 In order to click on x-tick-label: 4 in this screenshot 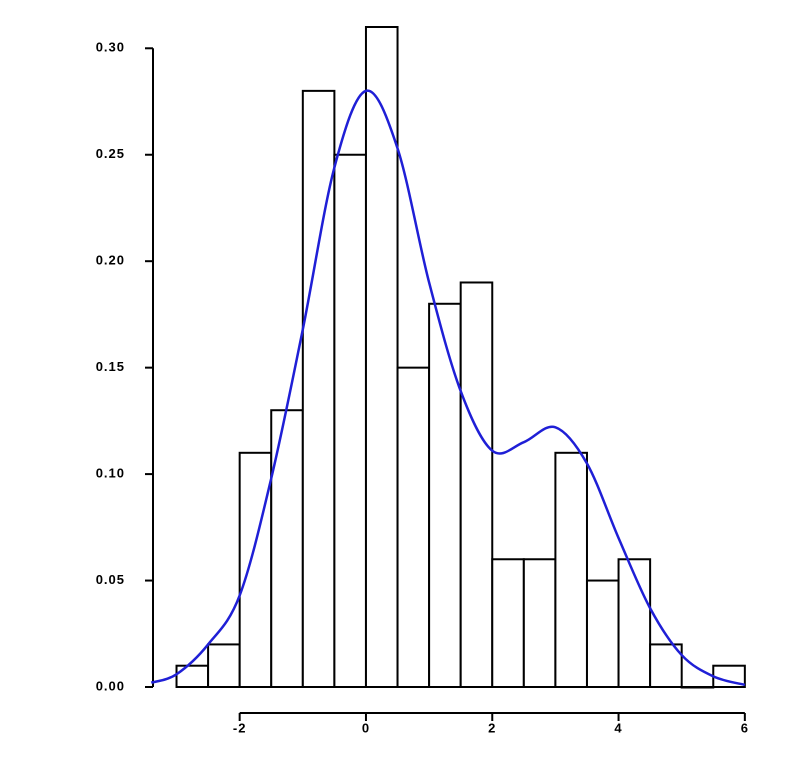, I will do `click(618, 727)`.